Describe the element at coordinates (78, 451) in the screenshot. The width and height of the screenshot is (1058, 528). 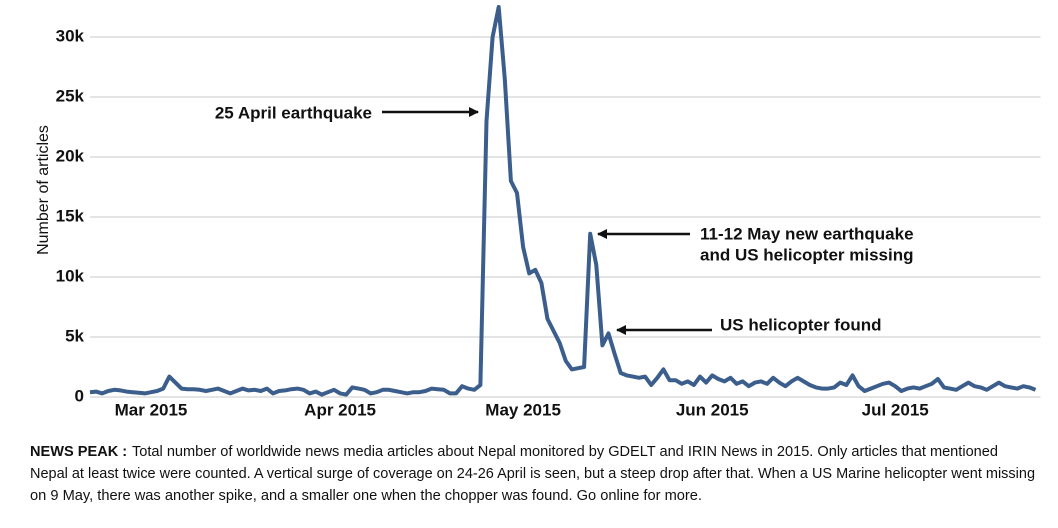
I see `caption-title: NEWS PEAK :` at that location.